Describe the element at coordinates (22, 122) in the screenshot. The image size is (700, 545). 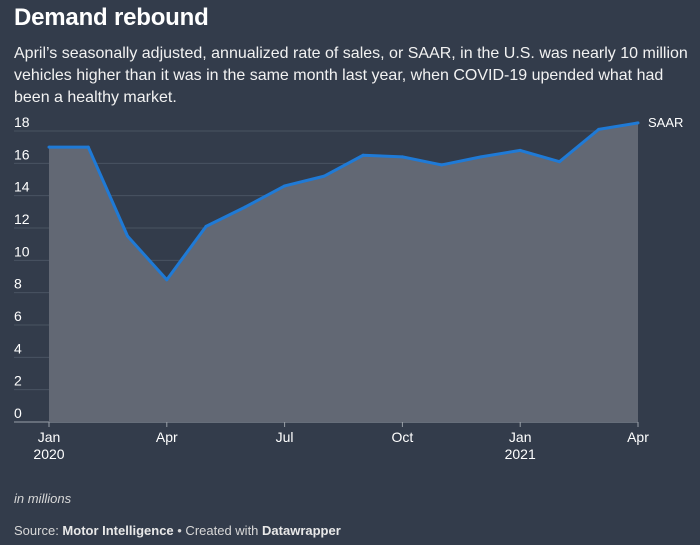
I see `y-tick-label: 18` at that location.